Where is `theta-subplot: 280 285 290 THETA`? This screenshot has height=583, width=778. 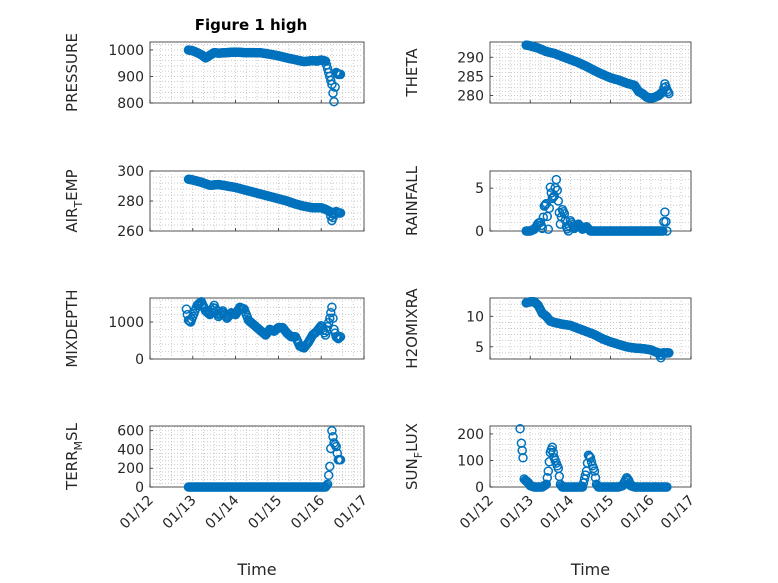 theta-subplot: 280 285 290 THETA is located at coordinates (547, 72).